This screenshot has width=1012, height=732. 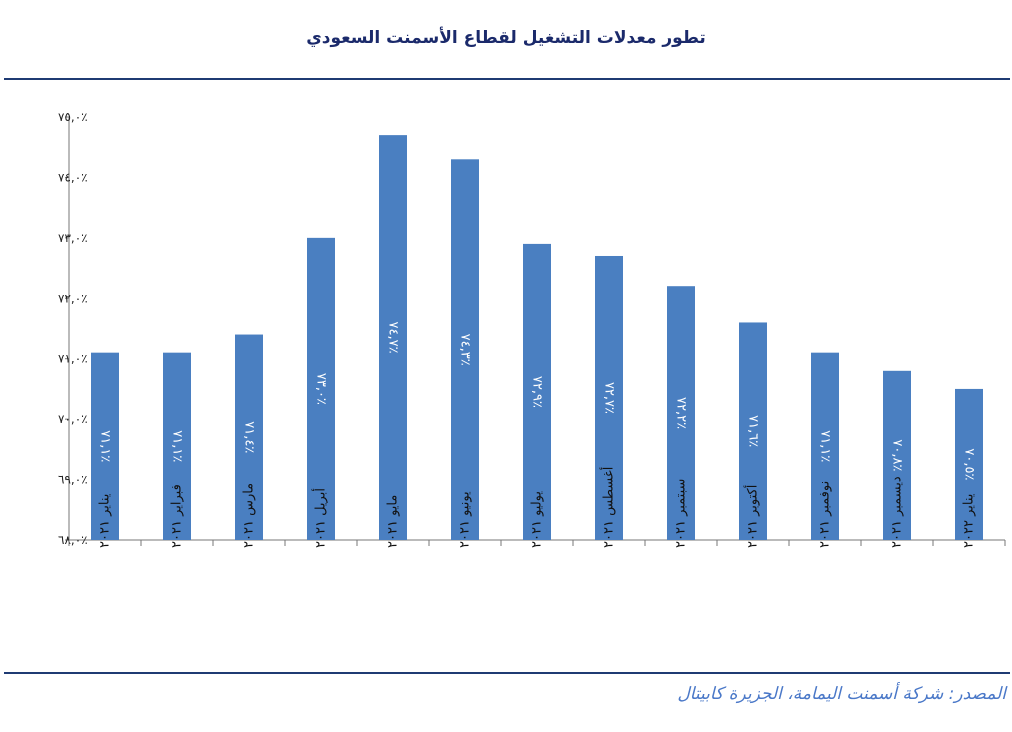 I want to click on x-category-label: أغسطس ٢٠٢١, so click(x=608, y=507).